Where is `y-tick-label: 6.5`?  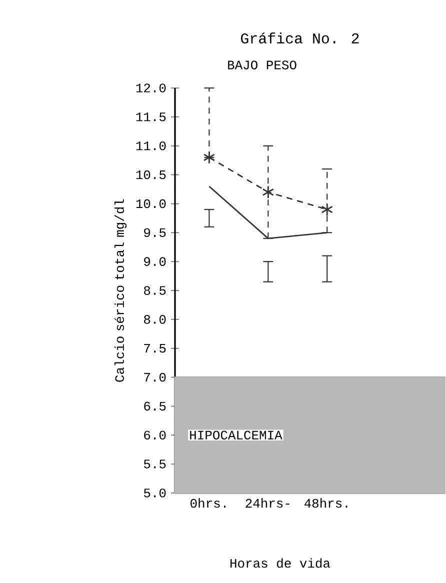 y-tick-label: 6.5 is located at coordinates (155, 406).